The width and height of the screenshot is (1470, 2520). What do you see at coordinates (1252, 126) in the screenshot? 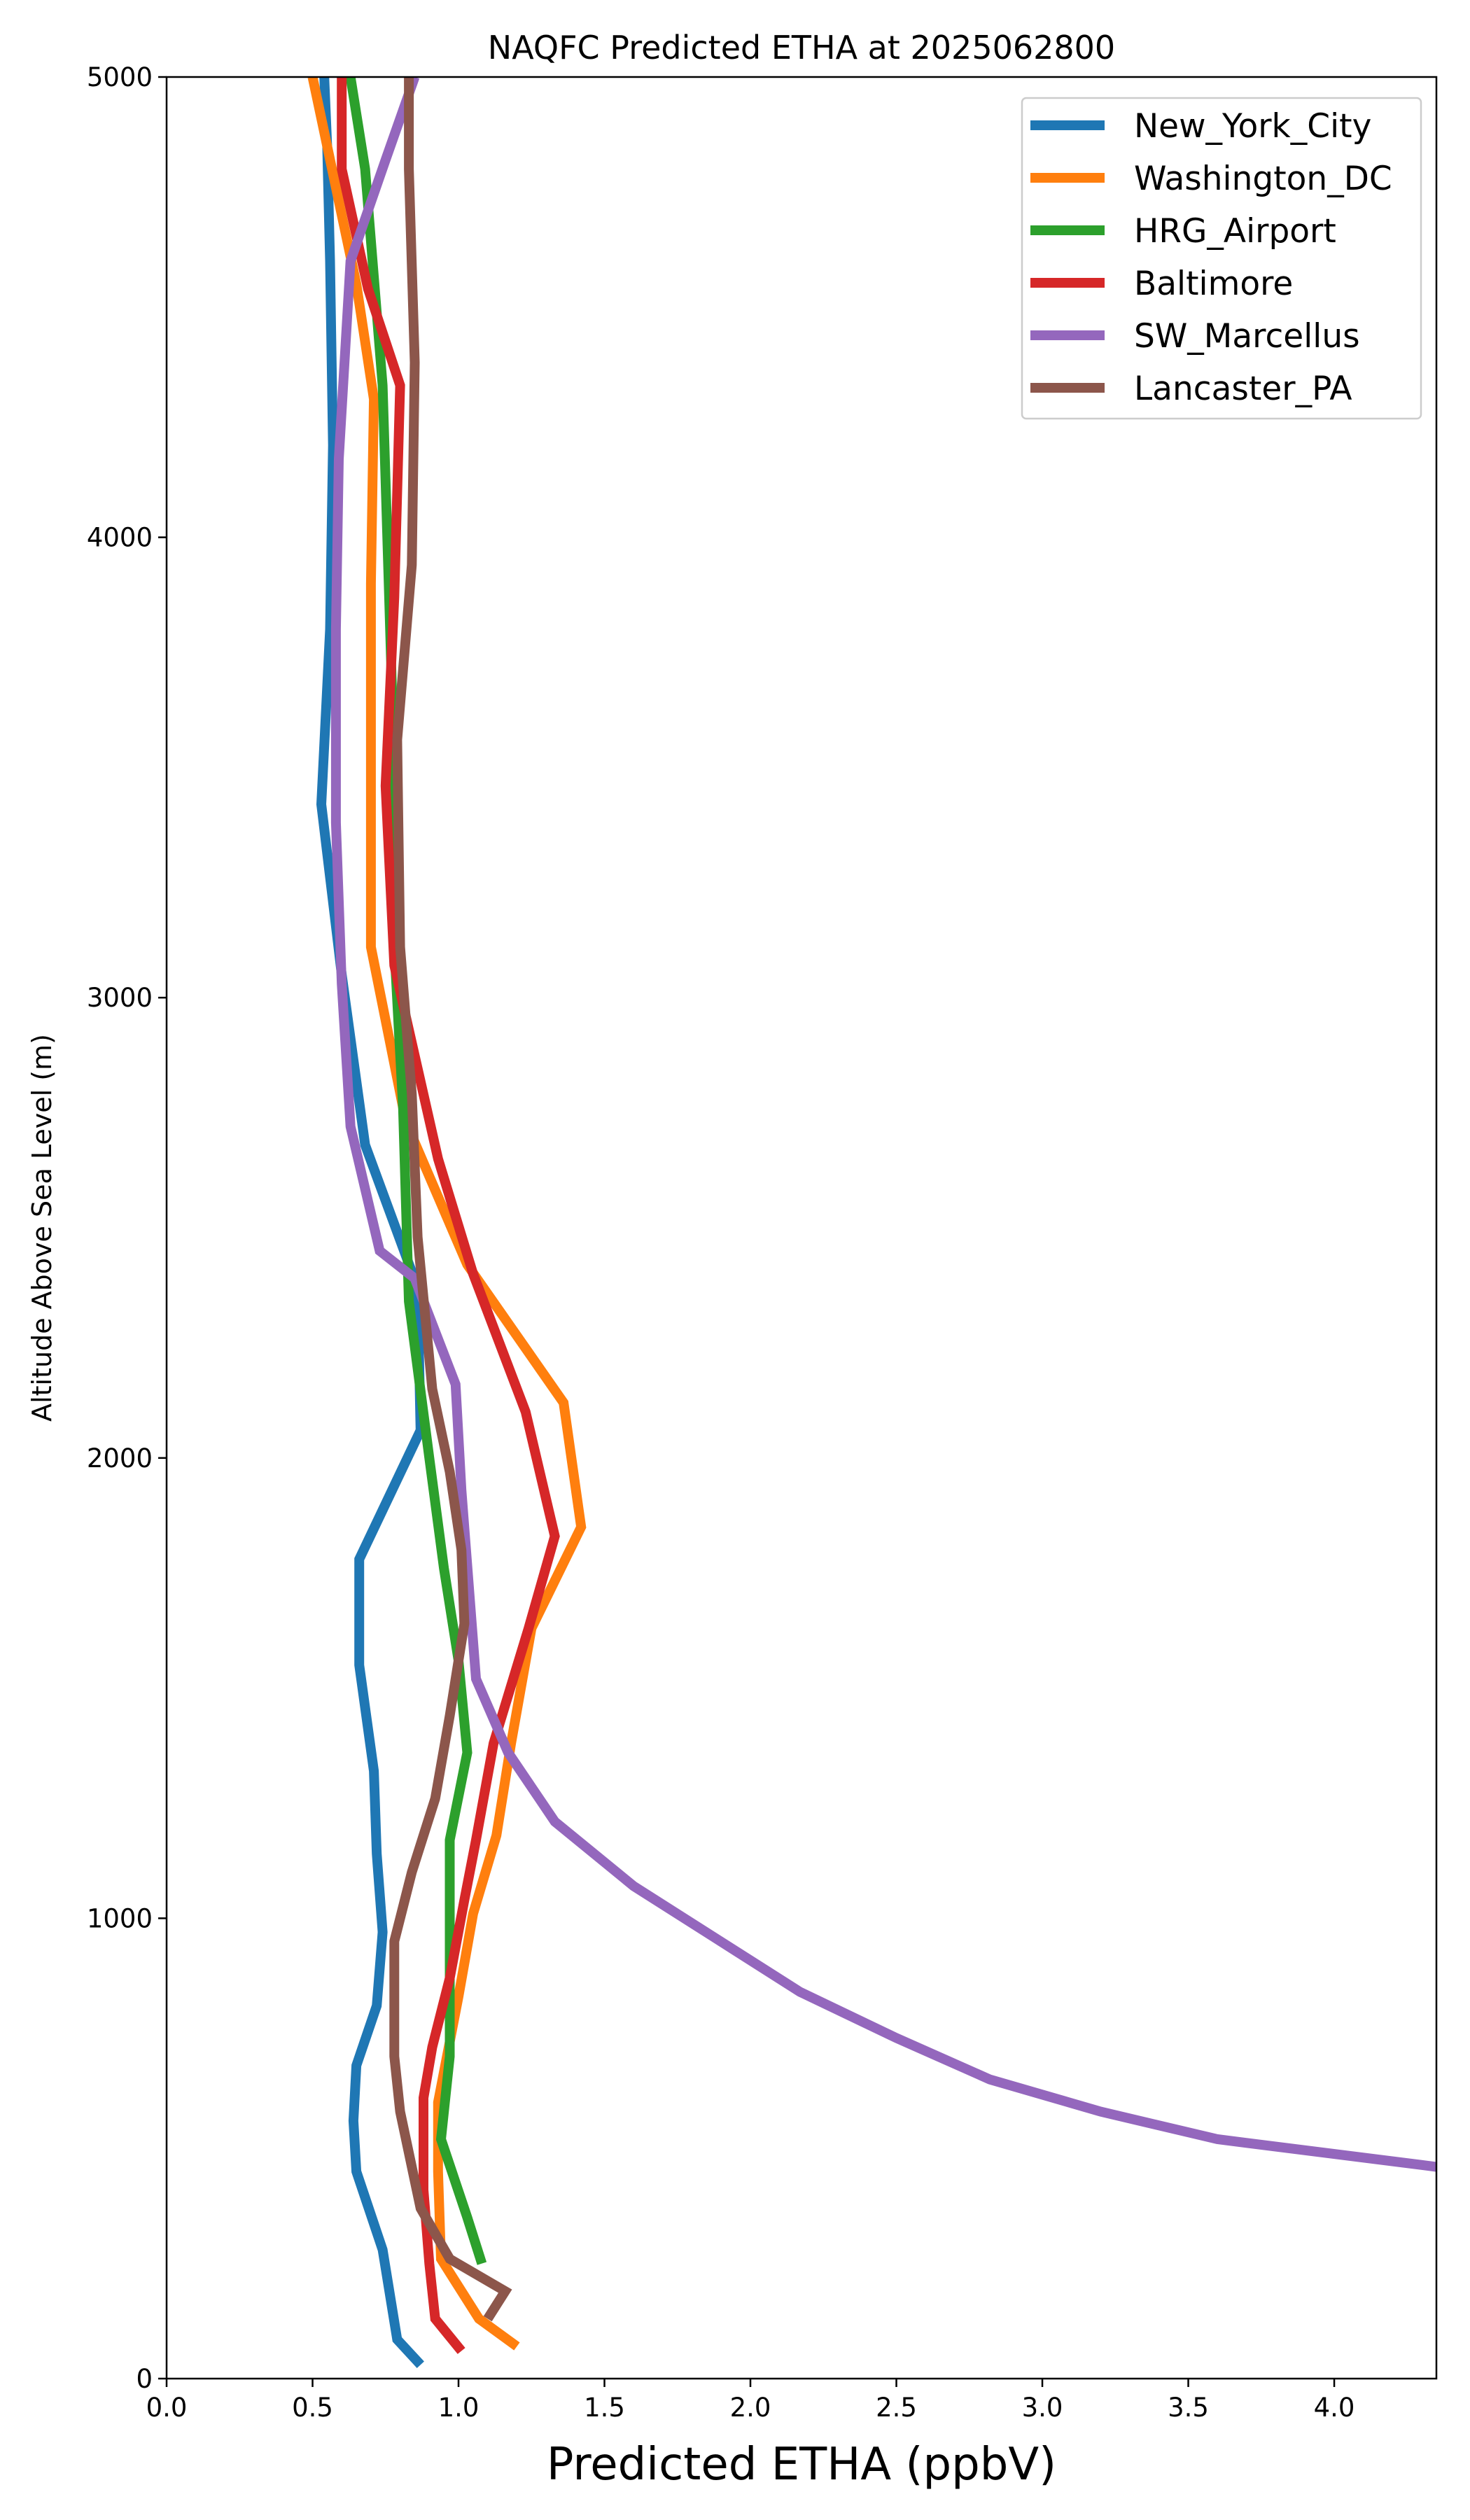
I see `legend-label-new-york-city: New_York_City` at bounding box center [1252, 126].